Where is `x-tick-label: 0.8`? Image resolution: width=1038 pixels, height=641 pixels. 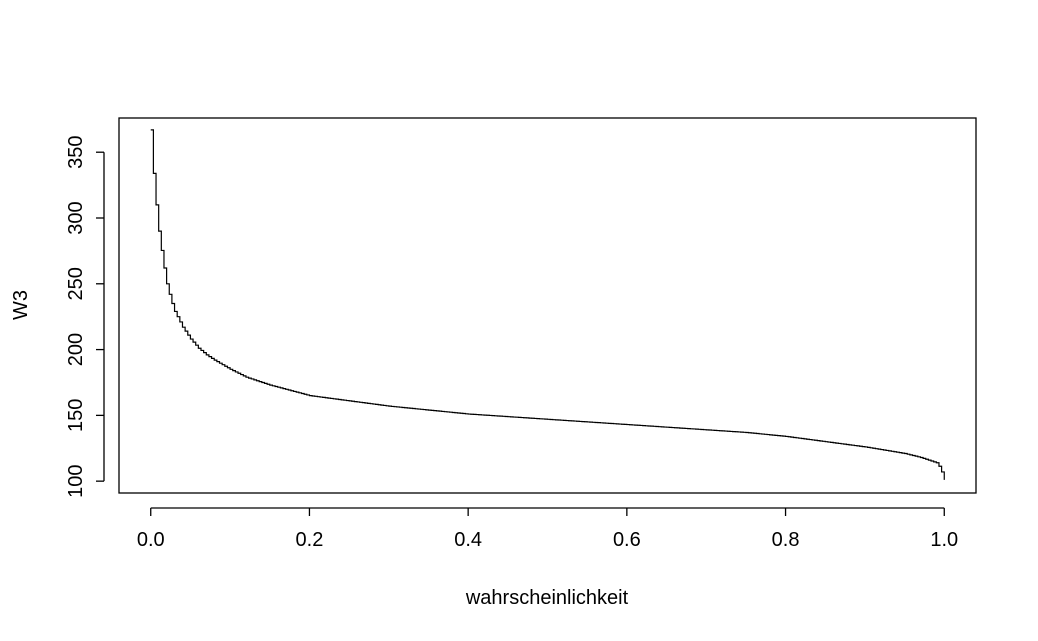
x-tick-label: 0.8 is located at coordinates (786, 540).